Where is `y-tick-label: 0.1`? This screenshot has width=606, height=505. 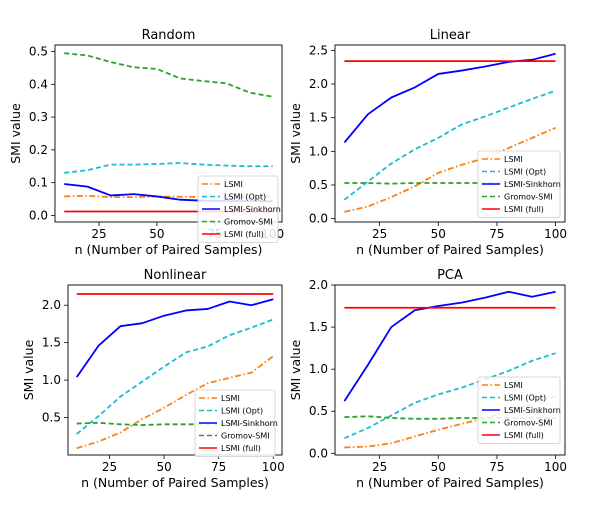
y-tick-label: 0.1 is located at coordinates (38, 183).